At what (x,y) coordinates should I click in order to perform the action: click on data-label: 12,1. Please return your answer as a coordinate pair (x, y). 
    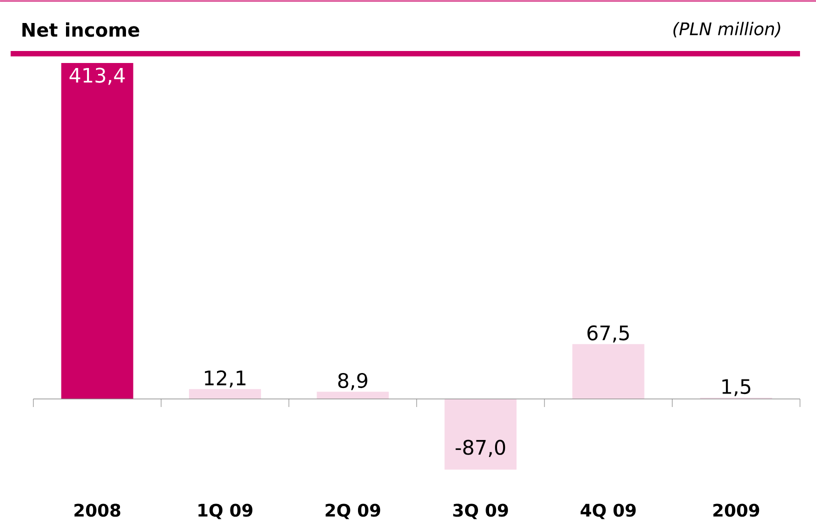
    Looking at the image, I should click on (225, 379).